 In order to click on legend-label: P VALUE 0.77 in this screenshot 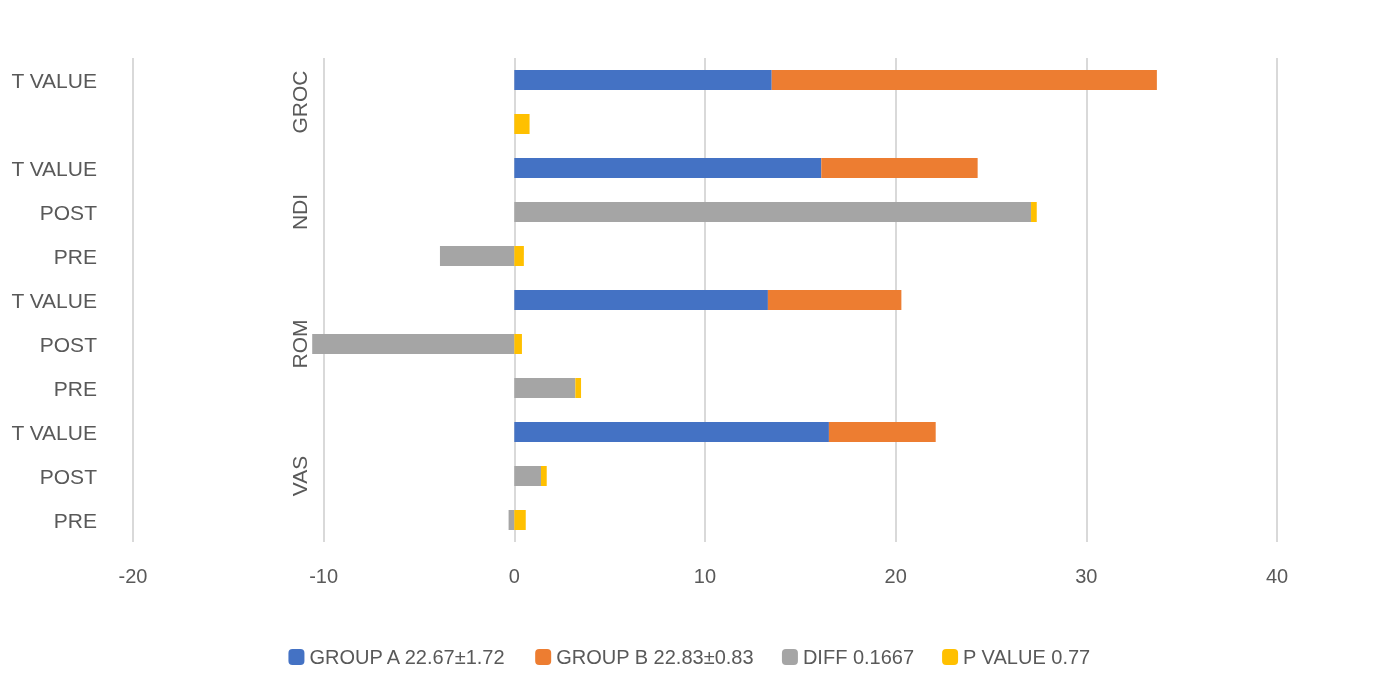, I will do `click(1027, 657)`.